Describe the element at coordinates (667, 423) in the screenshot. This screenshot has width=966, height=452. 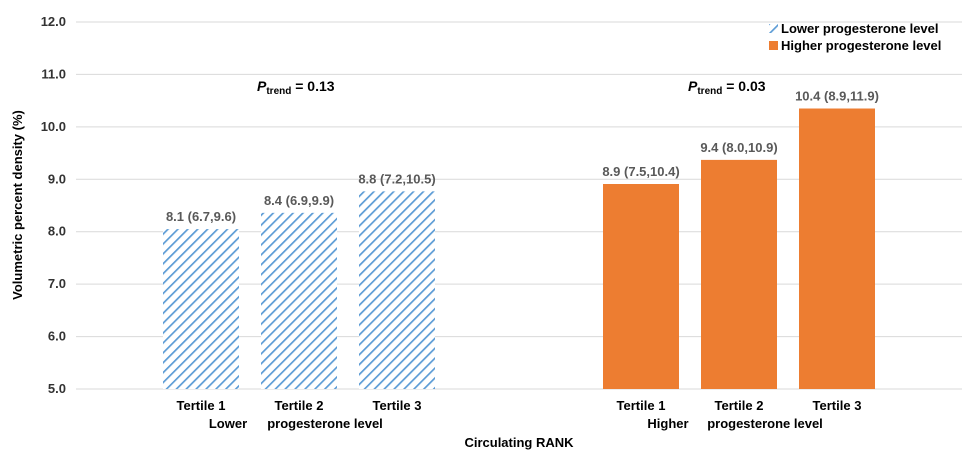
I see `group-label: Higher` at that location.